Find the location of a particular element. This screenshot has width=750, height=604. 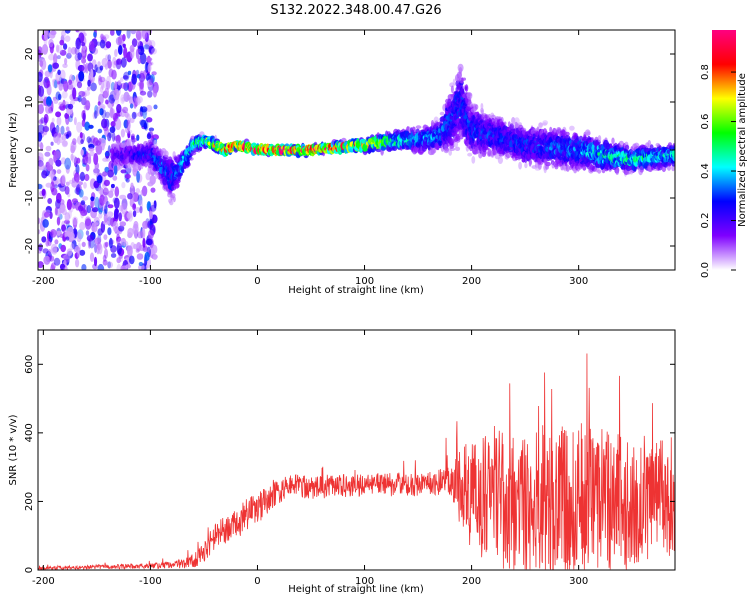

figure-title: S132.2022.348.00.47.G26 is located at coordinates (355, 10).